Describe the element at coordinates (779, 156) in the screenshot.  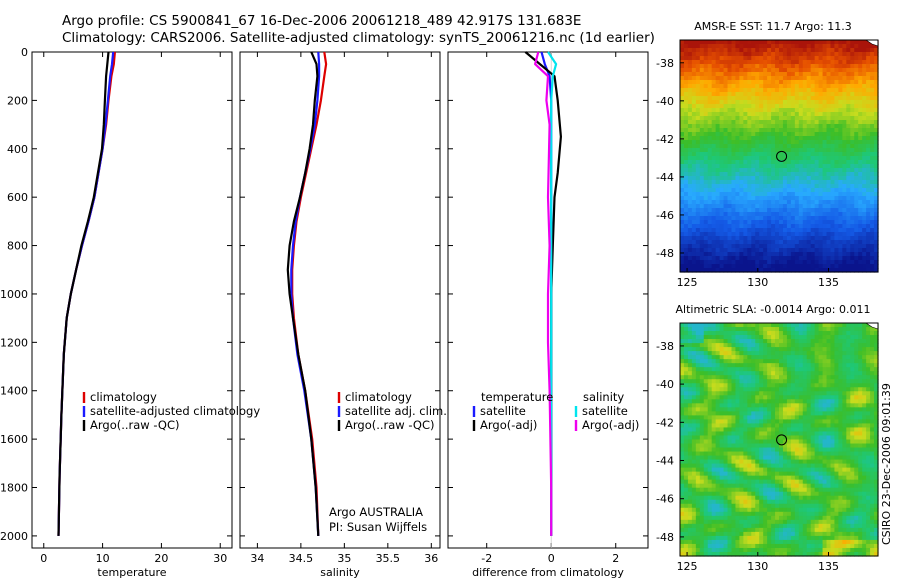
I see `sst-map` at that location.